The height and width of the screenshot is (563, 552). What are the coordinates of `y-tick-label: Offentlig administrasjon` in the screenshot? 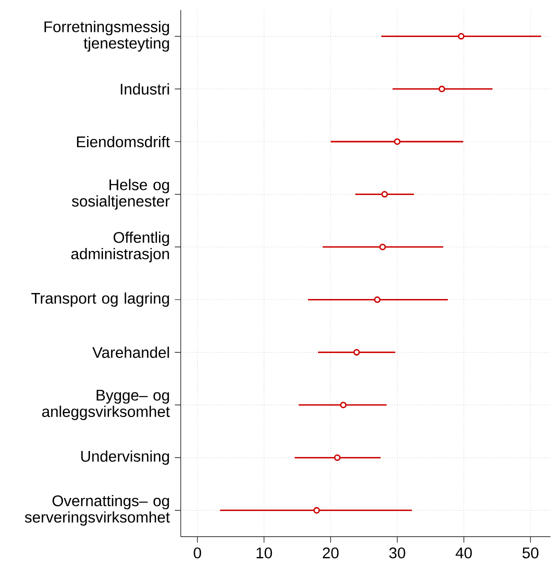 It's located at (120, 247).